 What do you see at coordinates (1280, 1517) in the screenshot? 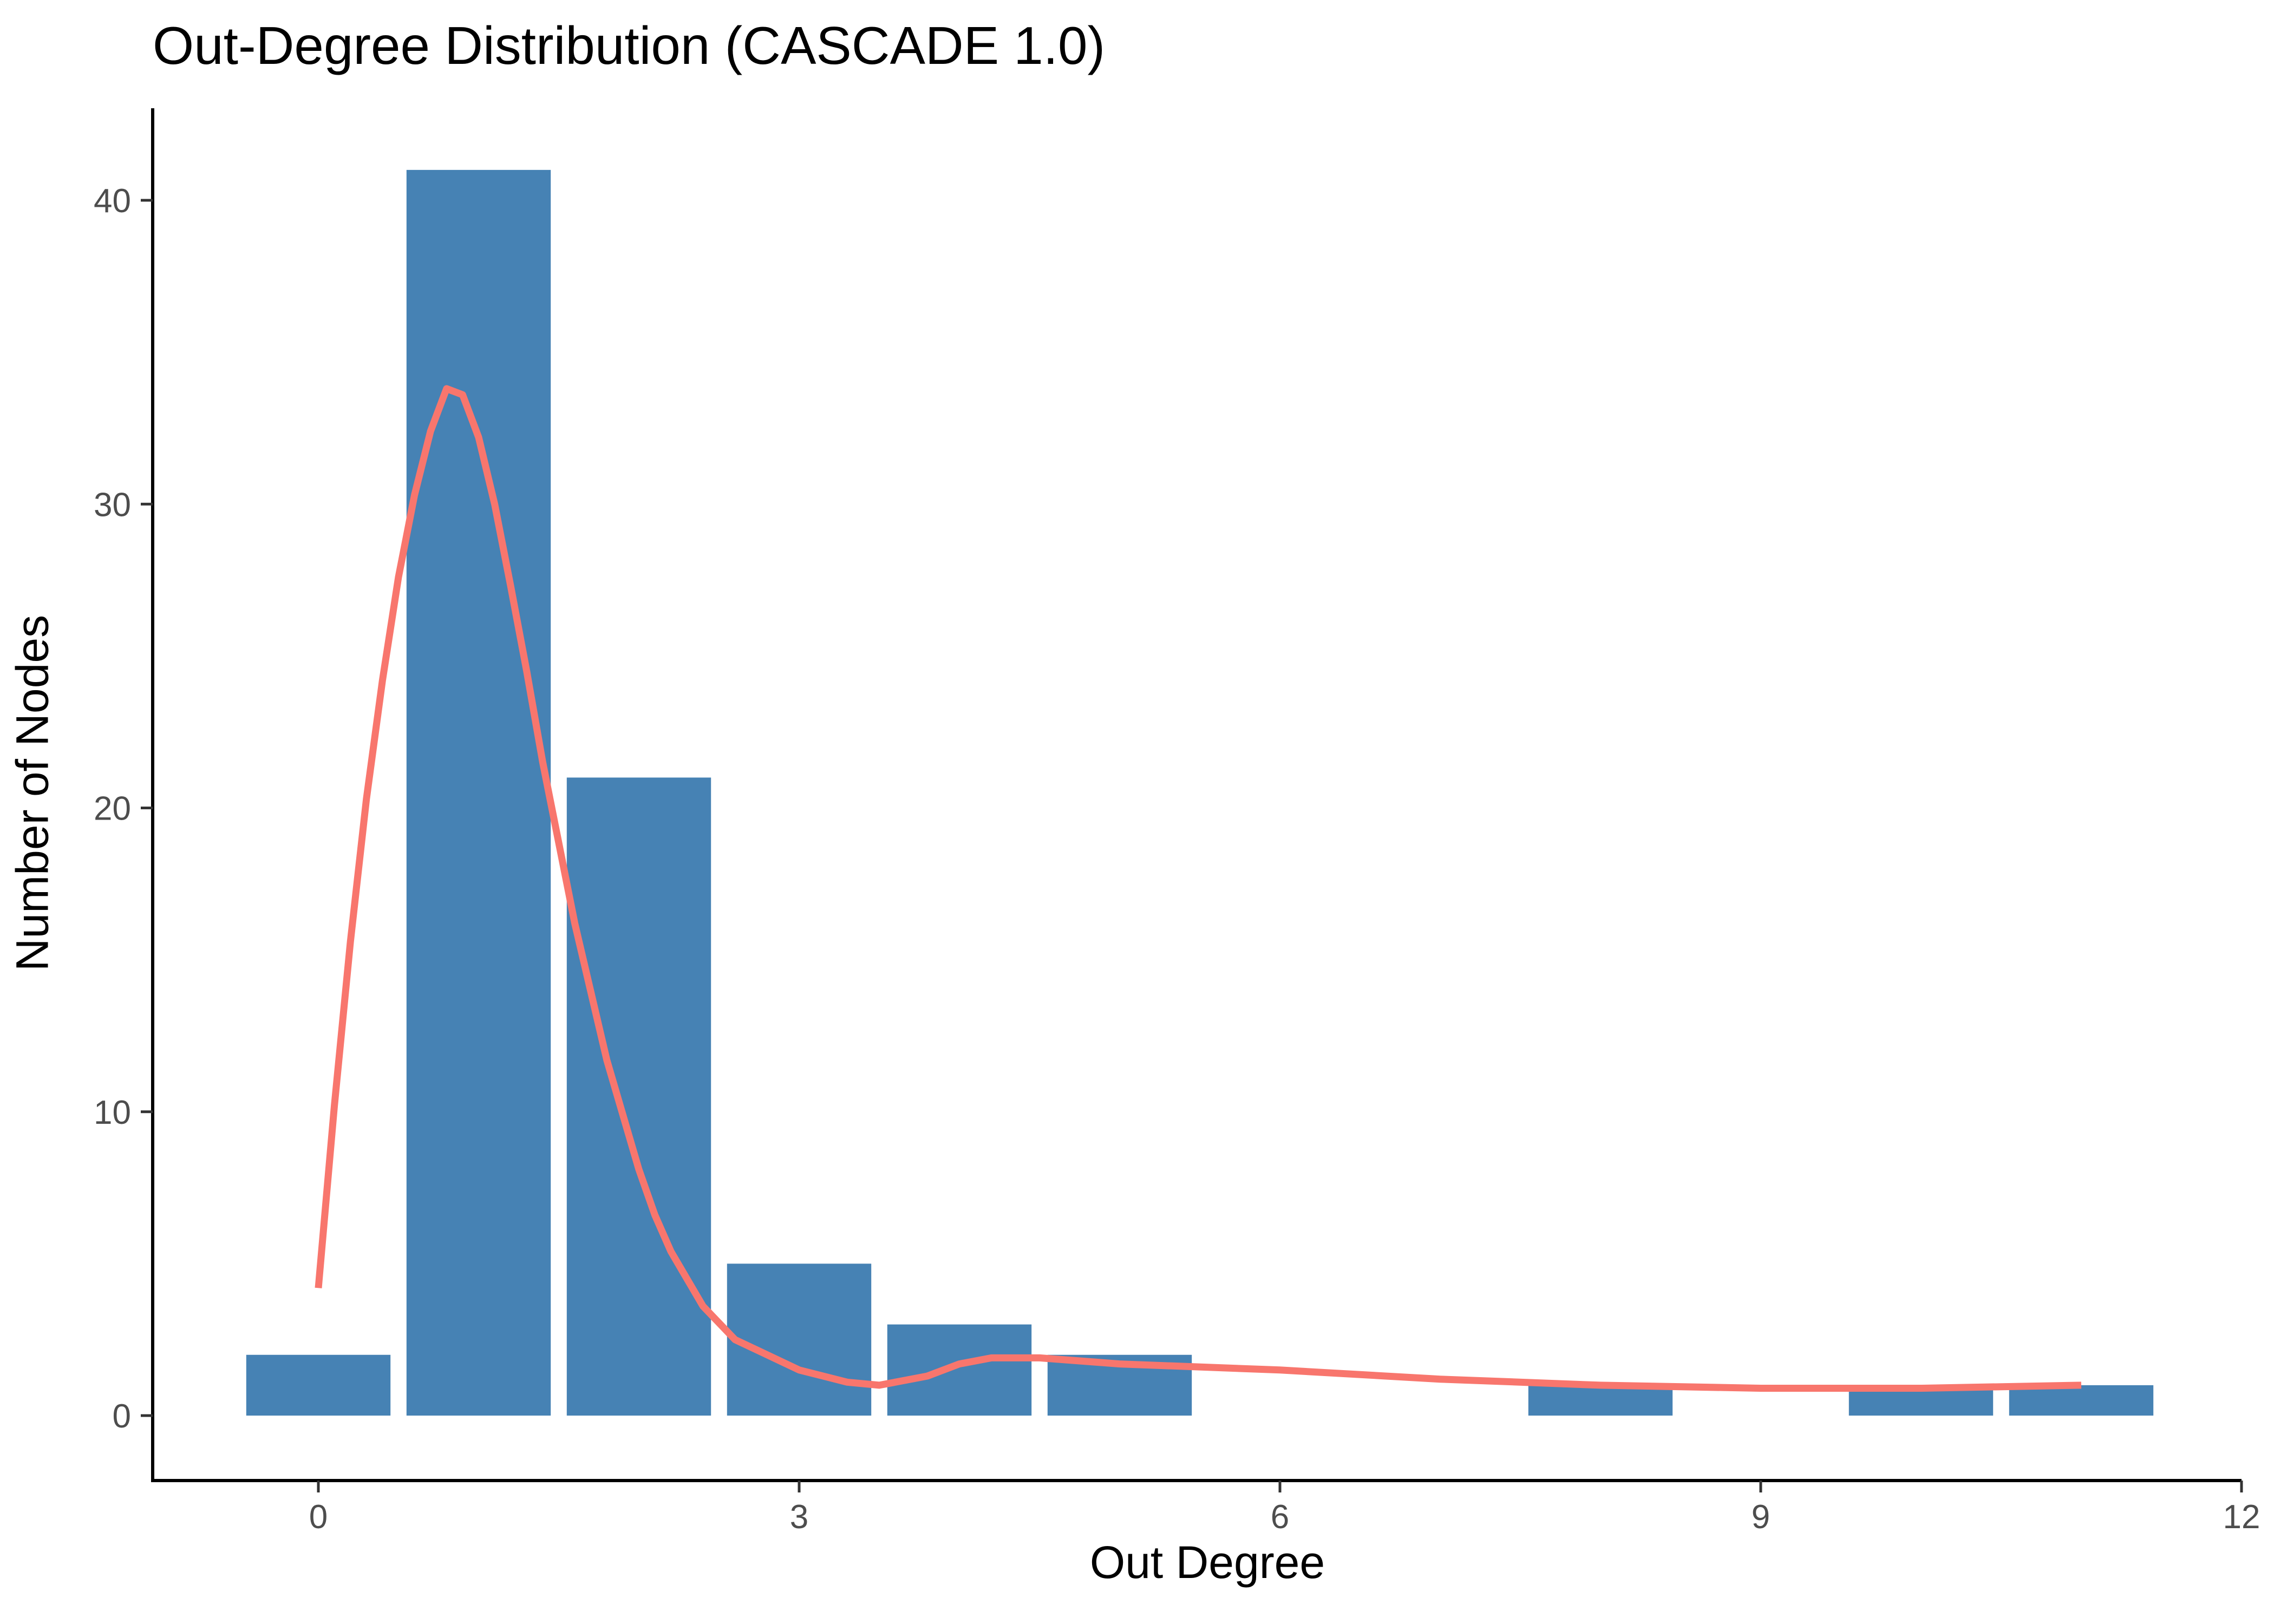
I see `x-tick-label-6: 6` at bounding box center [1280, 1517].